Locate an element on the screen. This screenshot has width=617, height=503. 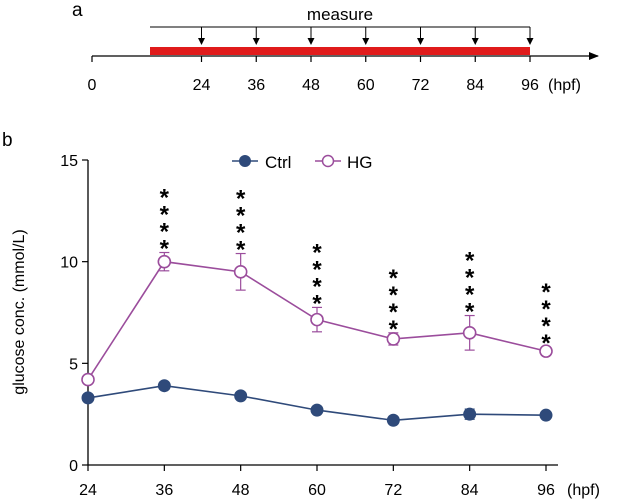
y-tick-label: 0 is located at coordinates (73, 466).